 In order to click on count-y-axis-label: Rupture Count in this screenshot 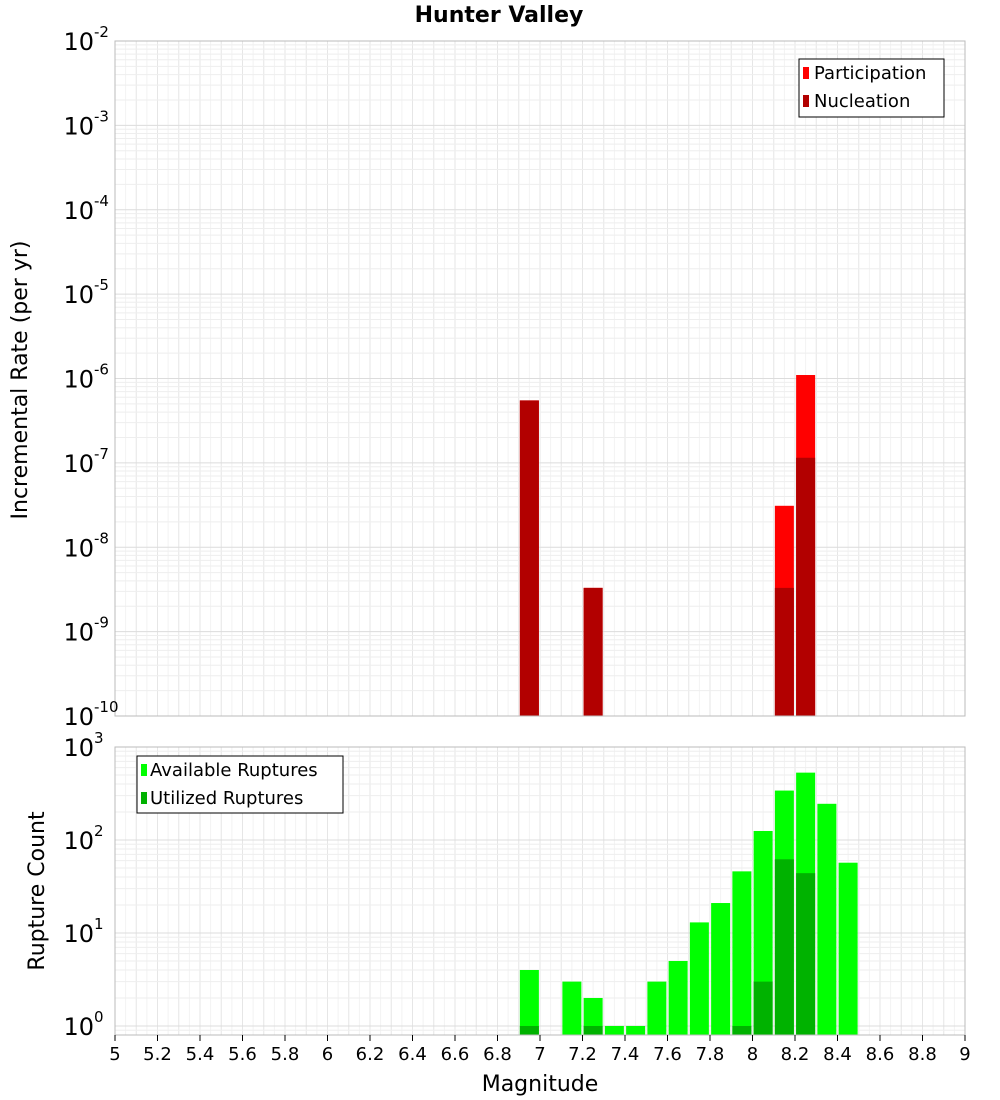, I will do `click(37, 891)`.